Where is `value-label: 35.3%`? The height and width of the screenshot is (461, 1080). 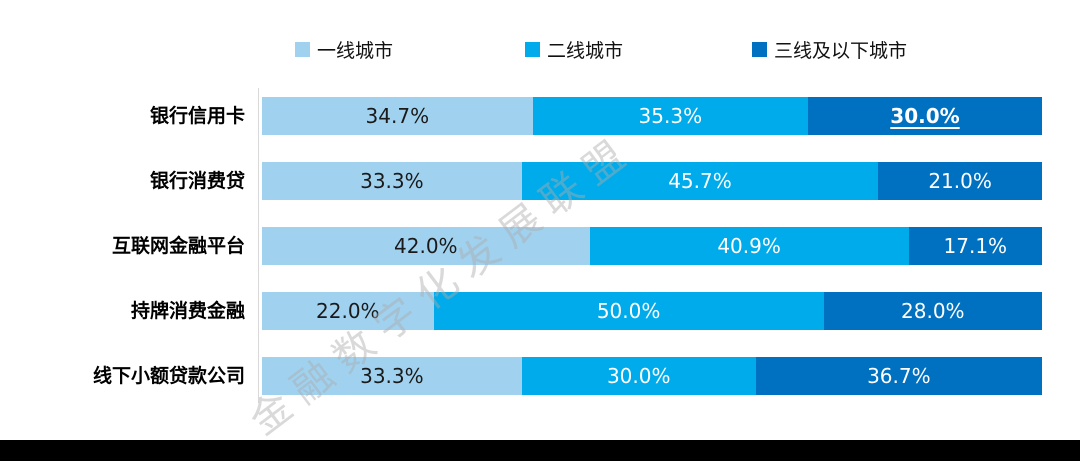 value-label: 35.3% is located at coordinates (670, 116).